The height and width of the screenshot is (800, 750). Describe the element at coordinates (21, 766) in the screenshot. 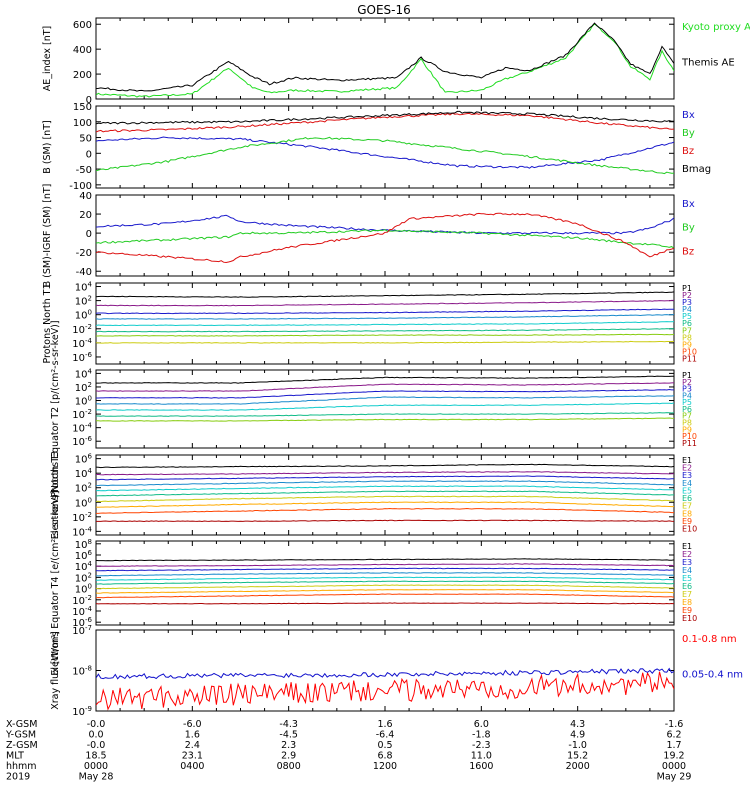

I see `ephemeris-row-label: hhmm` at that location.